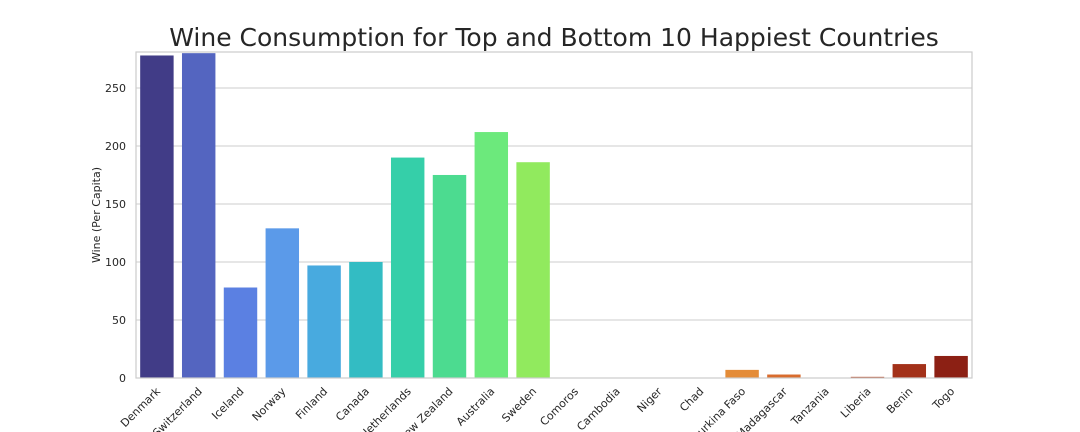 The height and width of the screenshot is (432, 1080). I want to click on x-tick-label: Niger, so click(650, 400).